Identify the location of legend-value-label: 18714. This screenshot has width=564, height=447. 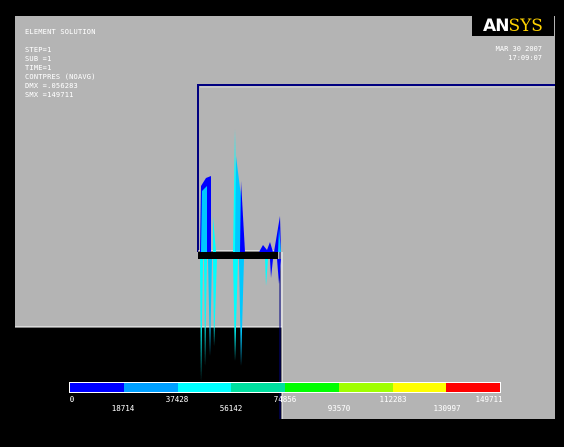
(123, 408).